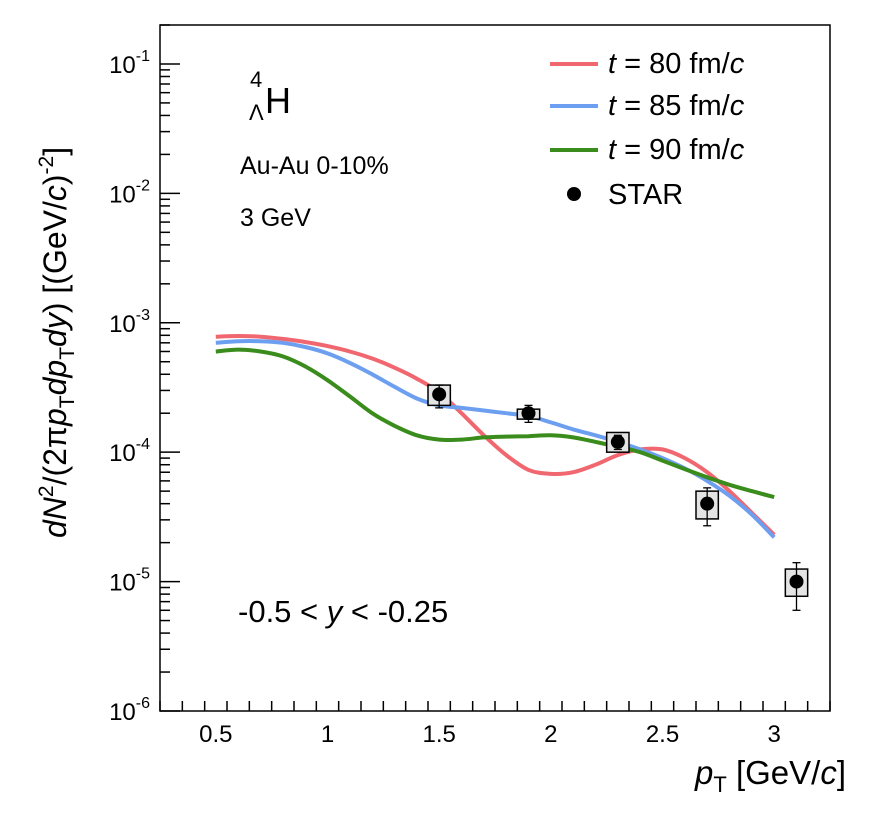 The image size is (878, 828). What do you see at coordinates (55, 193) in the screenshot?
I see `y-label-c: c` at bounding box center [55, 193].